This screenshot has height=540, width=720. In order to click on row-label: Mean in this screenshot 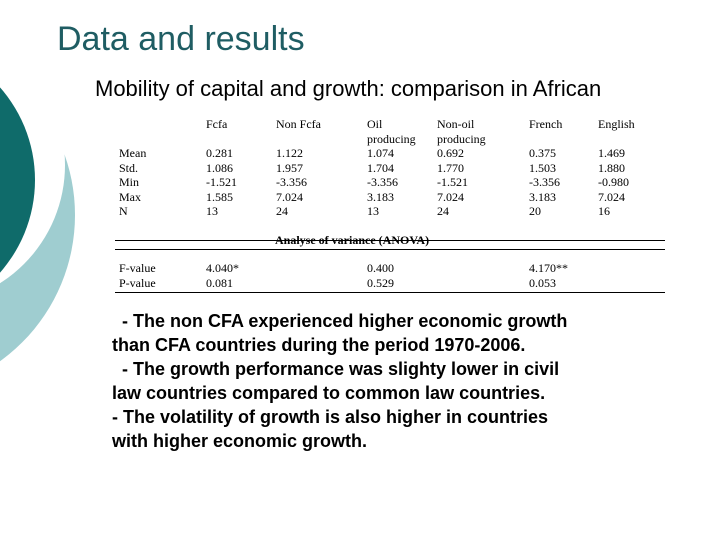, I will do `click(133, 153)`.